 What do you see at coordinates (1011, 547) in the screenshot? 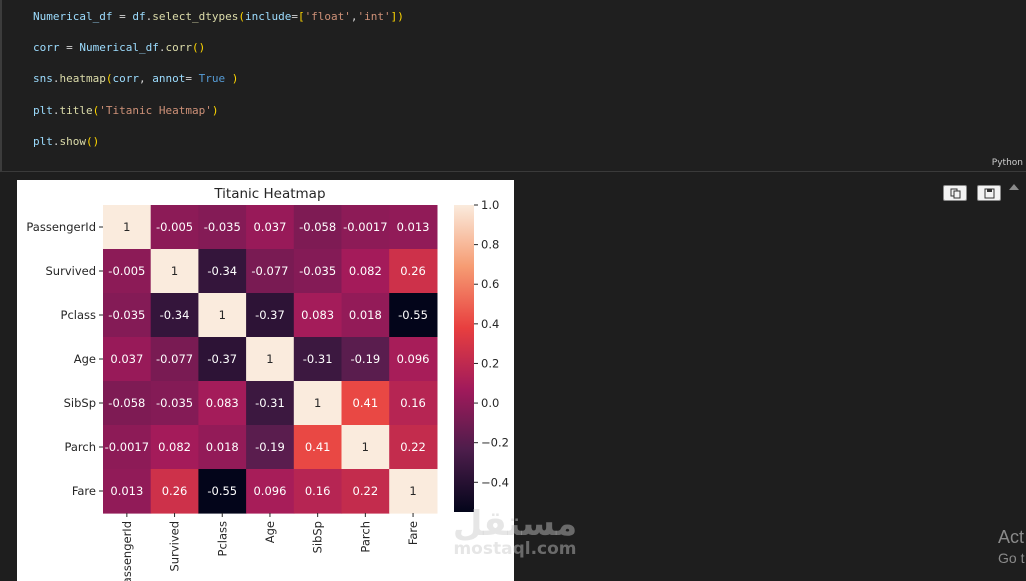
I see `activation-notice: Act Go t` at bounding box center [1011, 547].